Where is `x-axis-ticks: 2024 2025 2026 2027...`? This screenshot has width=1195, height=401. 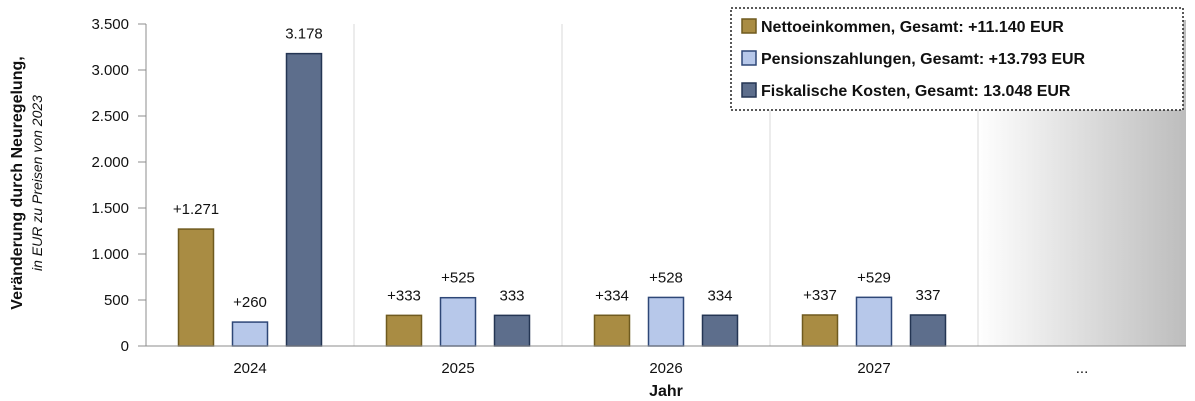 x-axis-ticks: 2024 2025 2026 2027... is located at coordinates (660, 368).